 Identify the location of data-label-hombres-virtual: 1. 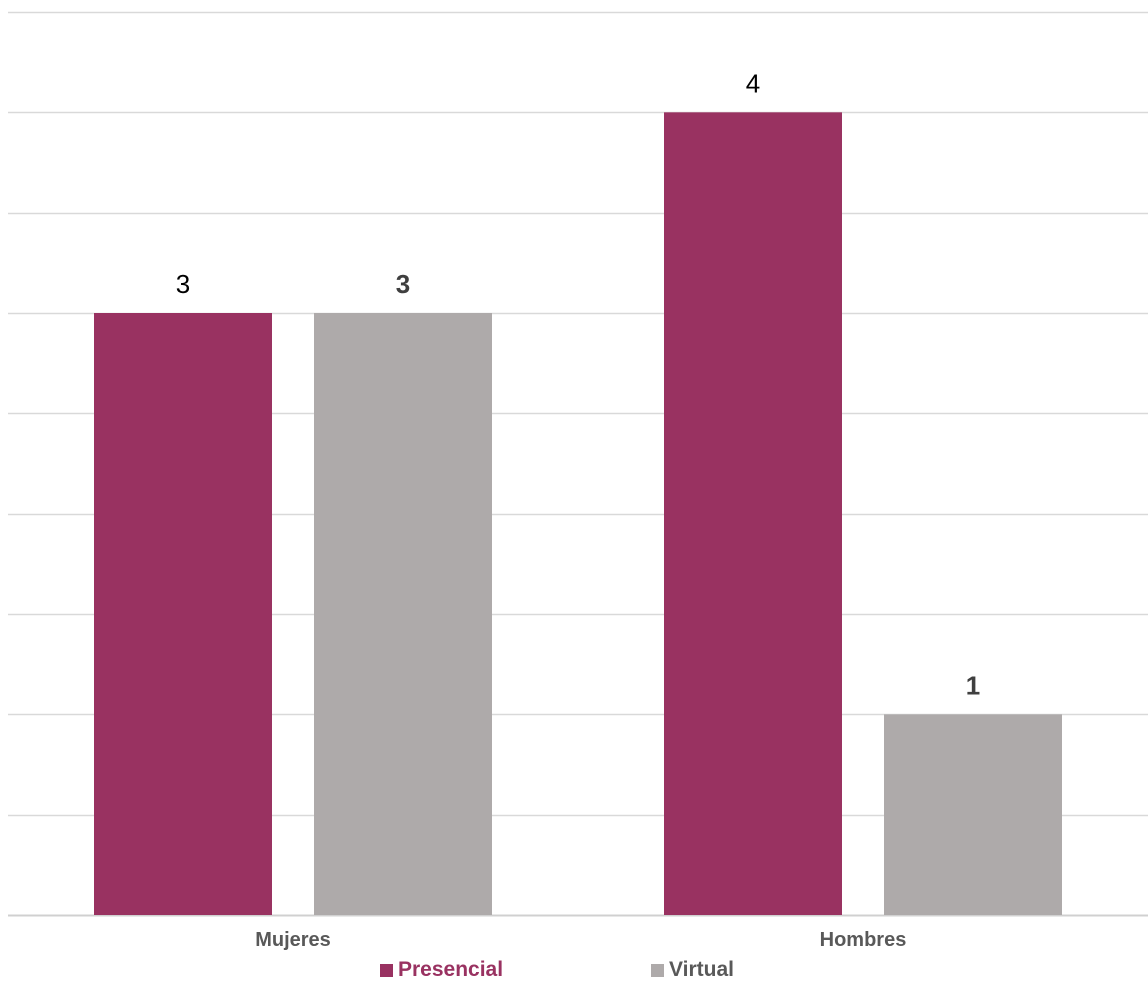
(973, 685).